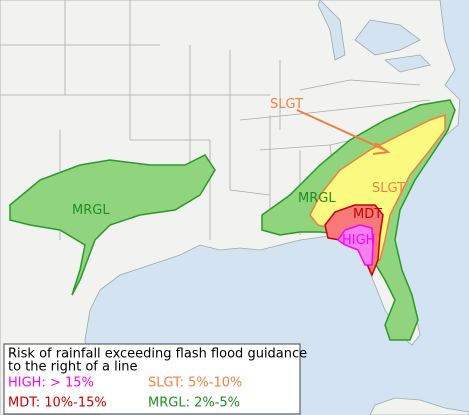  What do you see at coordinates (343, 132) in the screenshot?
I see `slgt-arrow` at bounding box center [343, 132].